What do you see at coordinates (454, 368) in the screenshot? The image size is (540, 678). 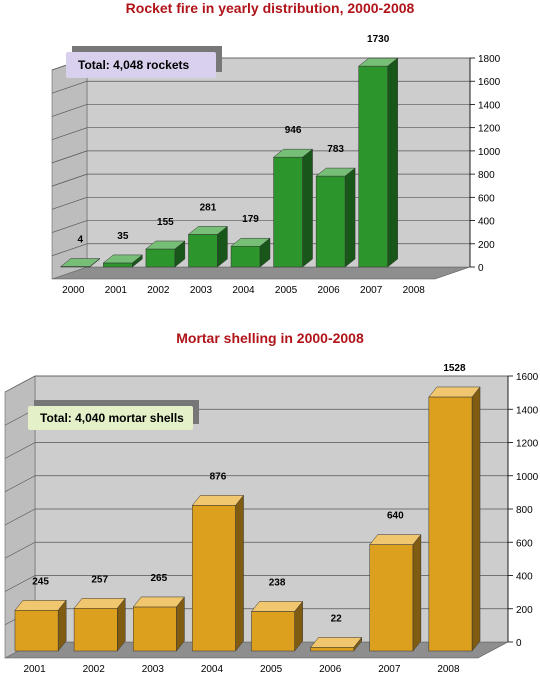 I see `mortar-data-label: 1528` at bounding box center [454, 368].